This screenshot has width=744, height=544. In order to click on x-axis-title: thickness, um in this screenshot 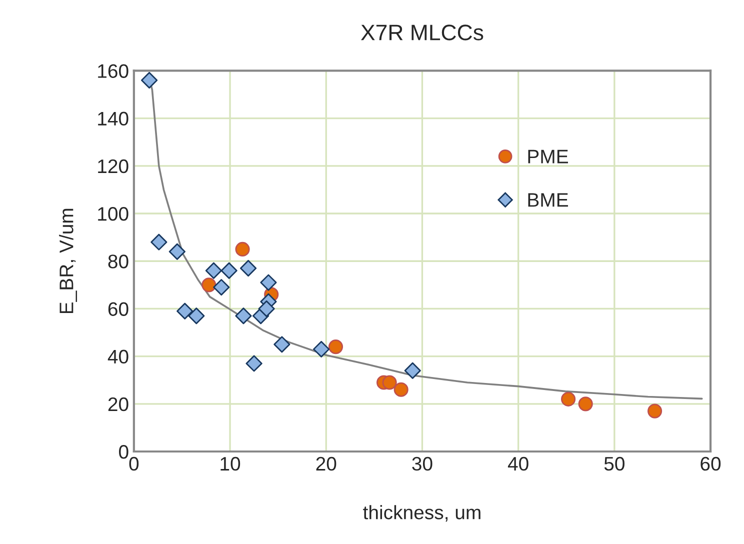, I will do `click(421, 513)`.